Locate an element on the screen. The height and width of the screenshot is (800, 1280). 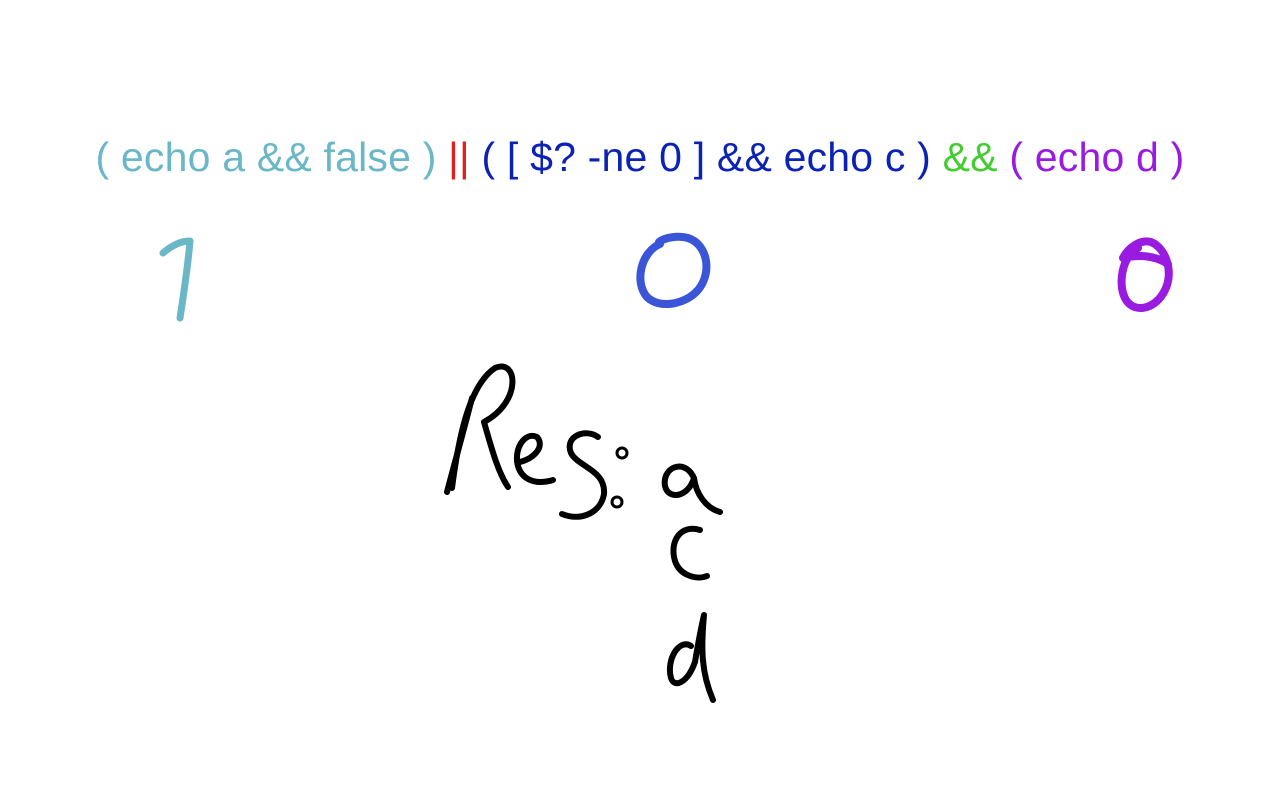
and-operator: && is located at coordinates (970, 157).